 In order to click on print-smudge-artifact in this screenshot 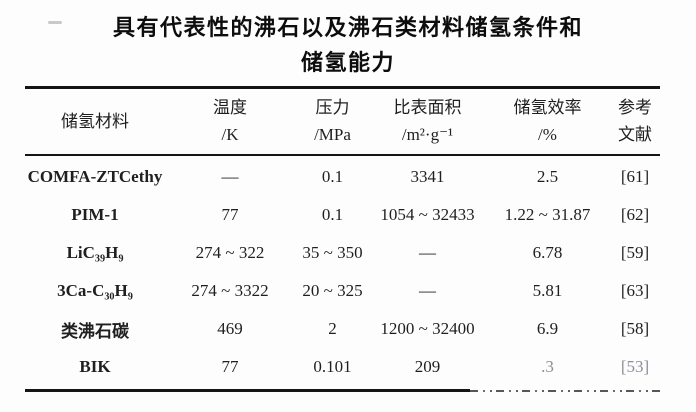, I will do `click(55, 22)`.